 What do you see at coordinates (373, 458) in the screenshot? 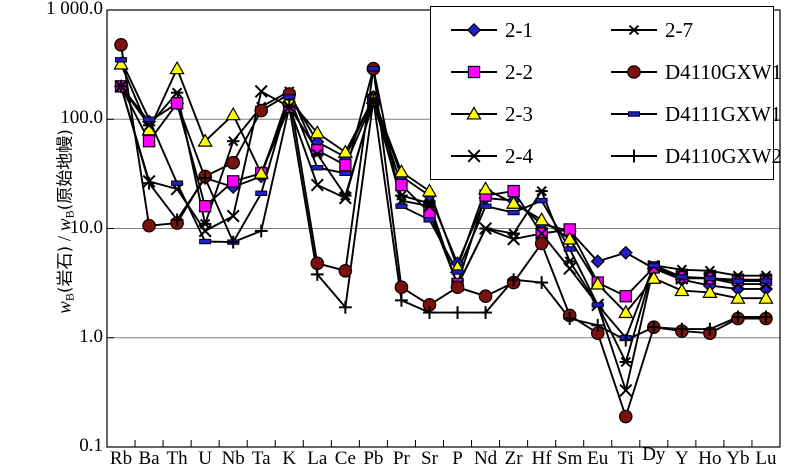
I see `x-tick-label-pb: Pb` at bounding box center [373, 458].